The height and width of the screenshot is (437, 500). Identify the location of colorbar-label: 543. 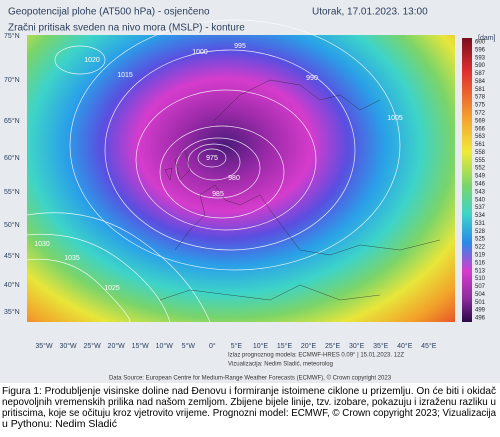
(480, 192).